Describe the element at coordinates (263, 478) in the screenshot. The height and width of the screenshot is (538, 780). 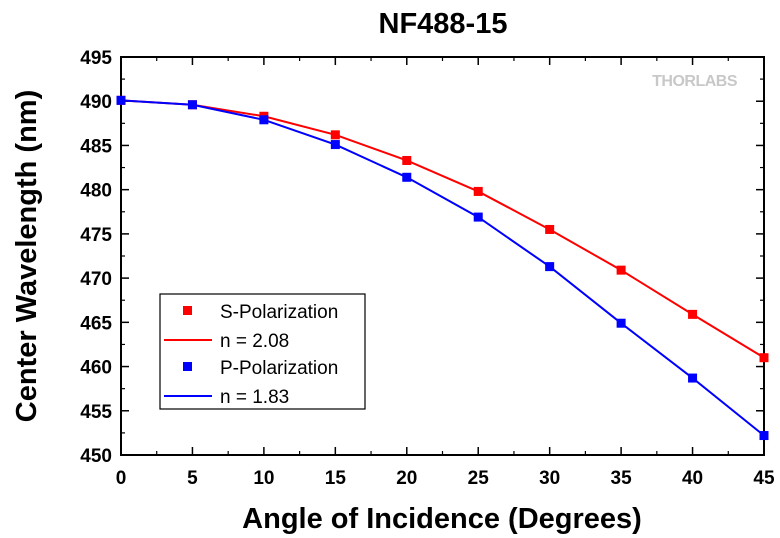
I see `x-tick-label: 10` at that location.